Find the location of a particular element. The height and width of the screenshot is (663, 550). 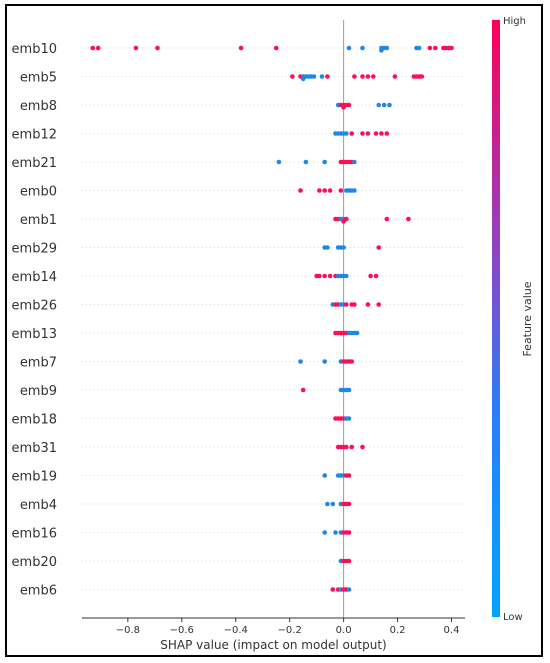

feature-label: emb14 is located at coordinates (34, 277).